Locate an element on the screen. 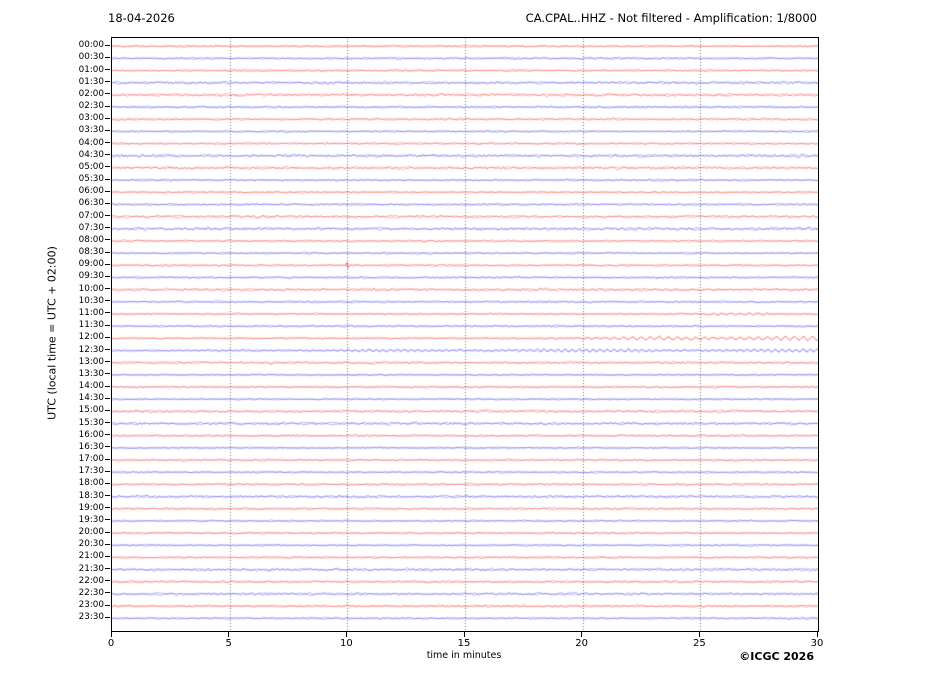  x-tick-label: 15 is located at coordinates (464, 643).